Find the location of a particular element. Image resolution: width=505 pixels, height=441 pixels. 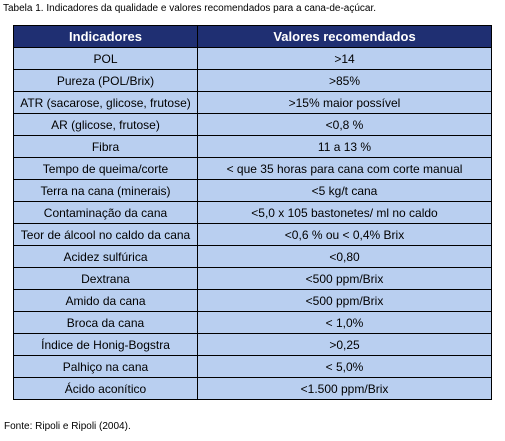

indicator-cell: Palhiço na cana is located at coordinates (105, 366).